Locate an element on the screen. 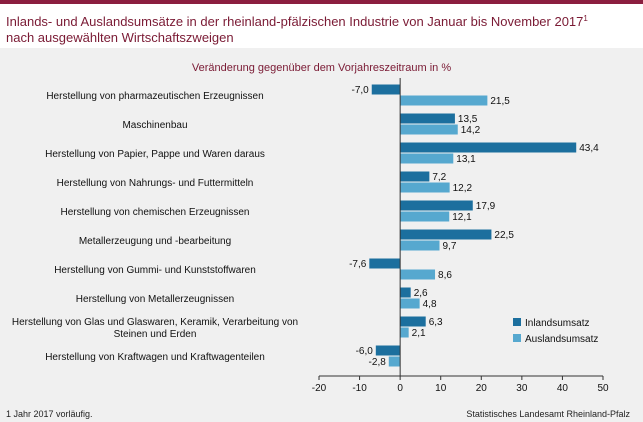 The image size is (643, 422). value-label: 43,4 is located at coordinates (589, 148).